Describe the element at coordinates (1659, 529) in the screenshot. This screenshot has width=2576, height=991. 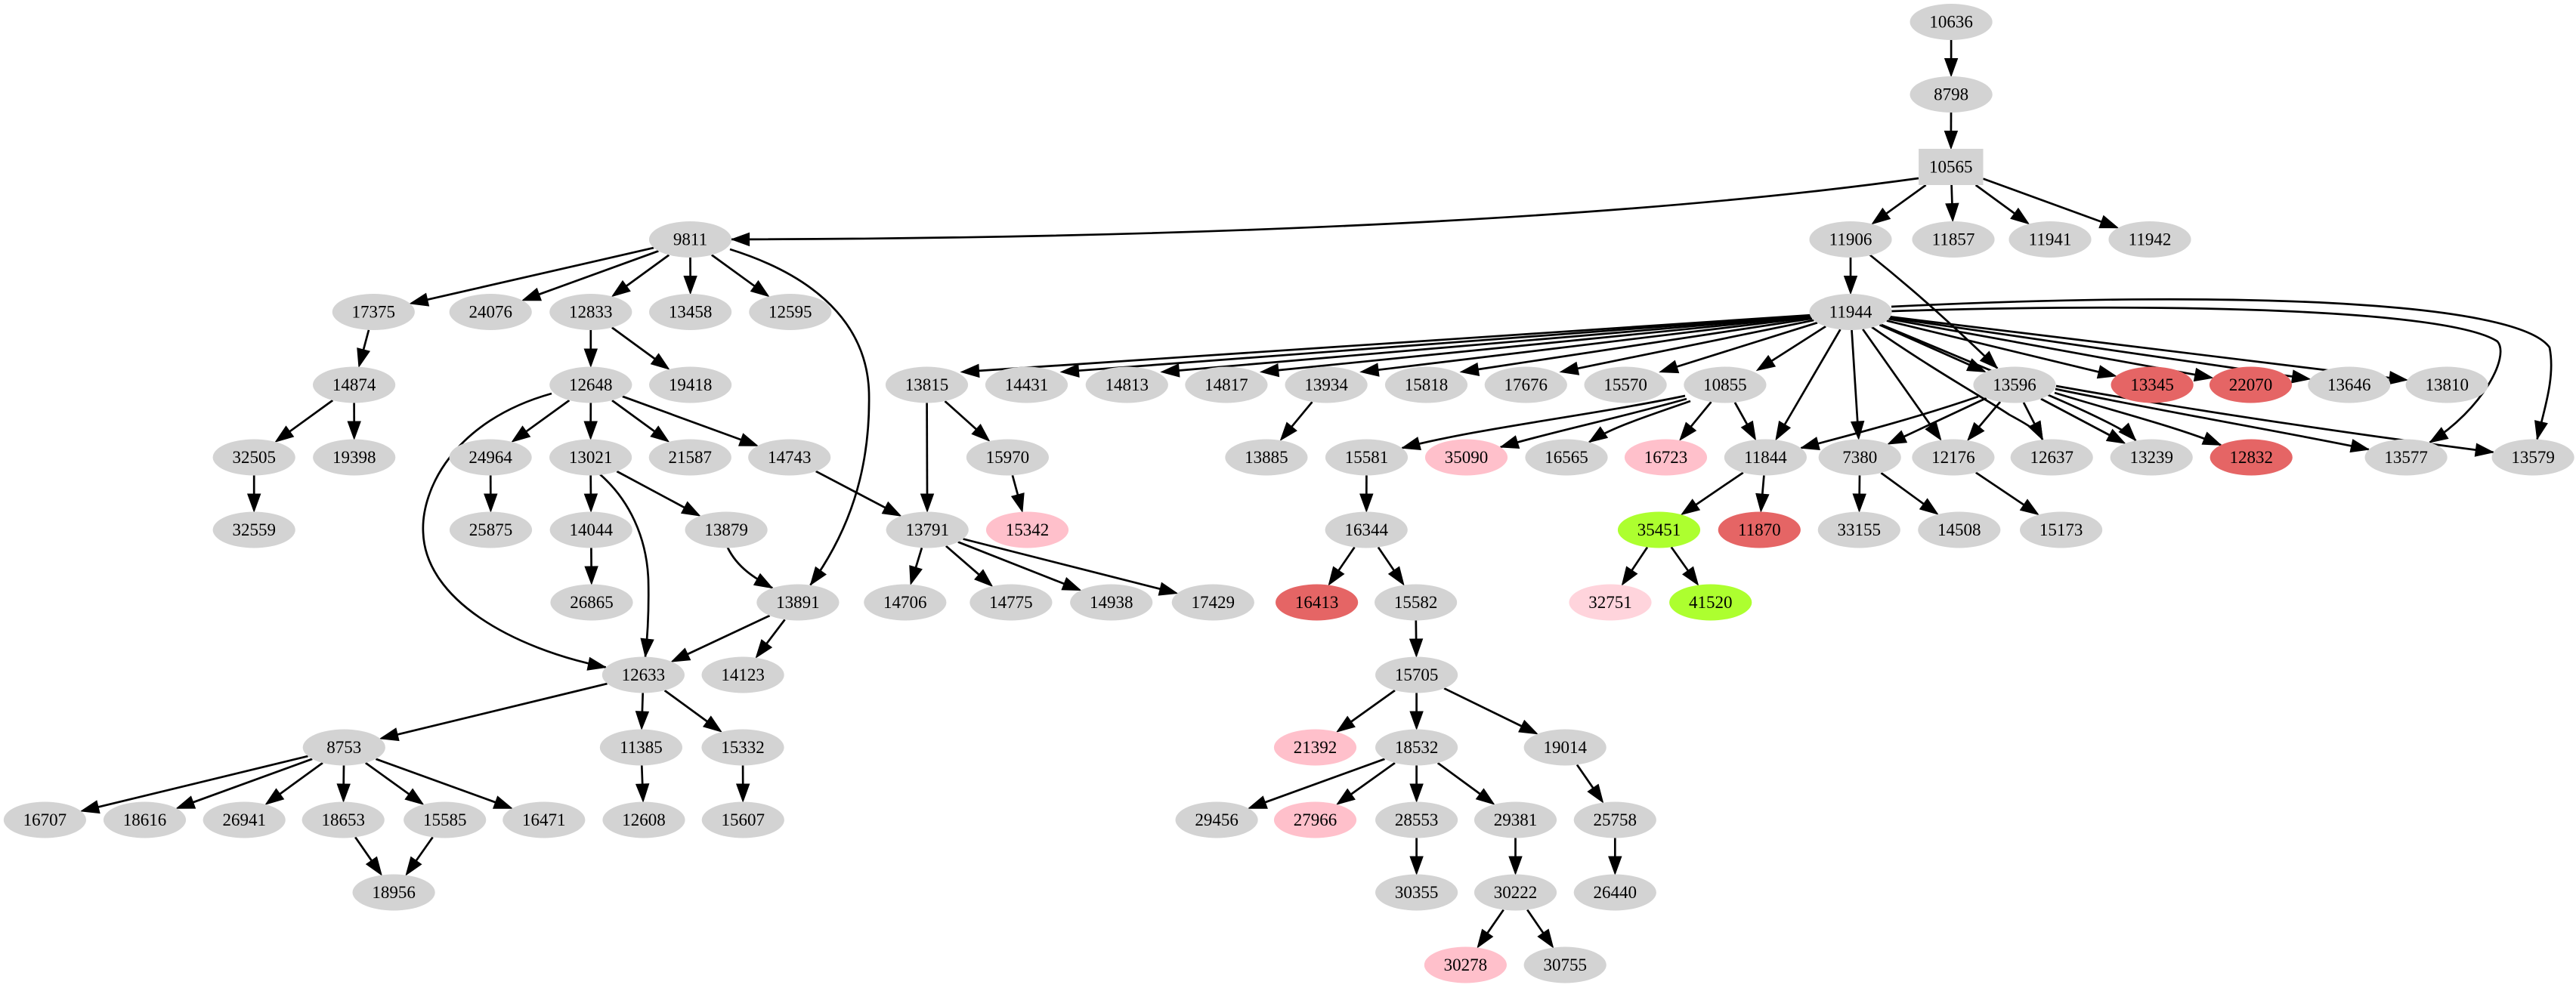
I see `svg-text: 35451` at that location.